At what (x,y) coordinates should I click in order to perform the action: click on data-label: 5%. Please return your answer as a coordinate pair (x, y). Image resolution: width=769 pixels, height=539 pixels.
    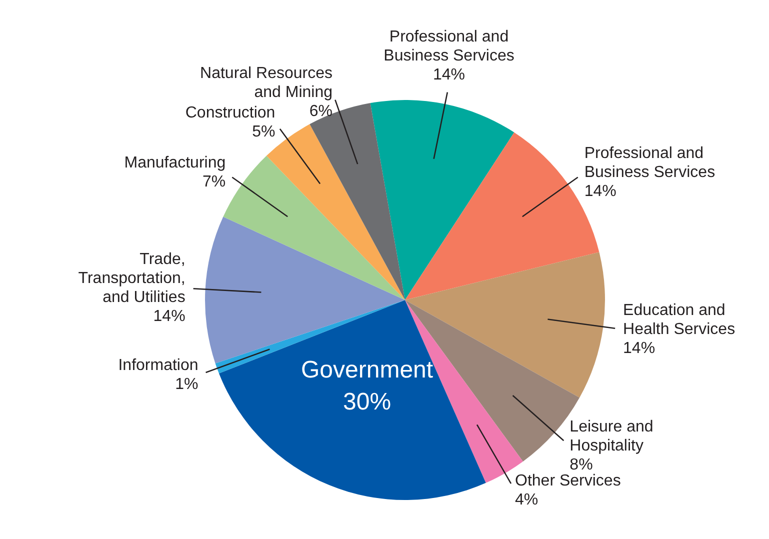
    Looking at the image, I should click on (264, 131).